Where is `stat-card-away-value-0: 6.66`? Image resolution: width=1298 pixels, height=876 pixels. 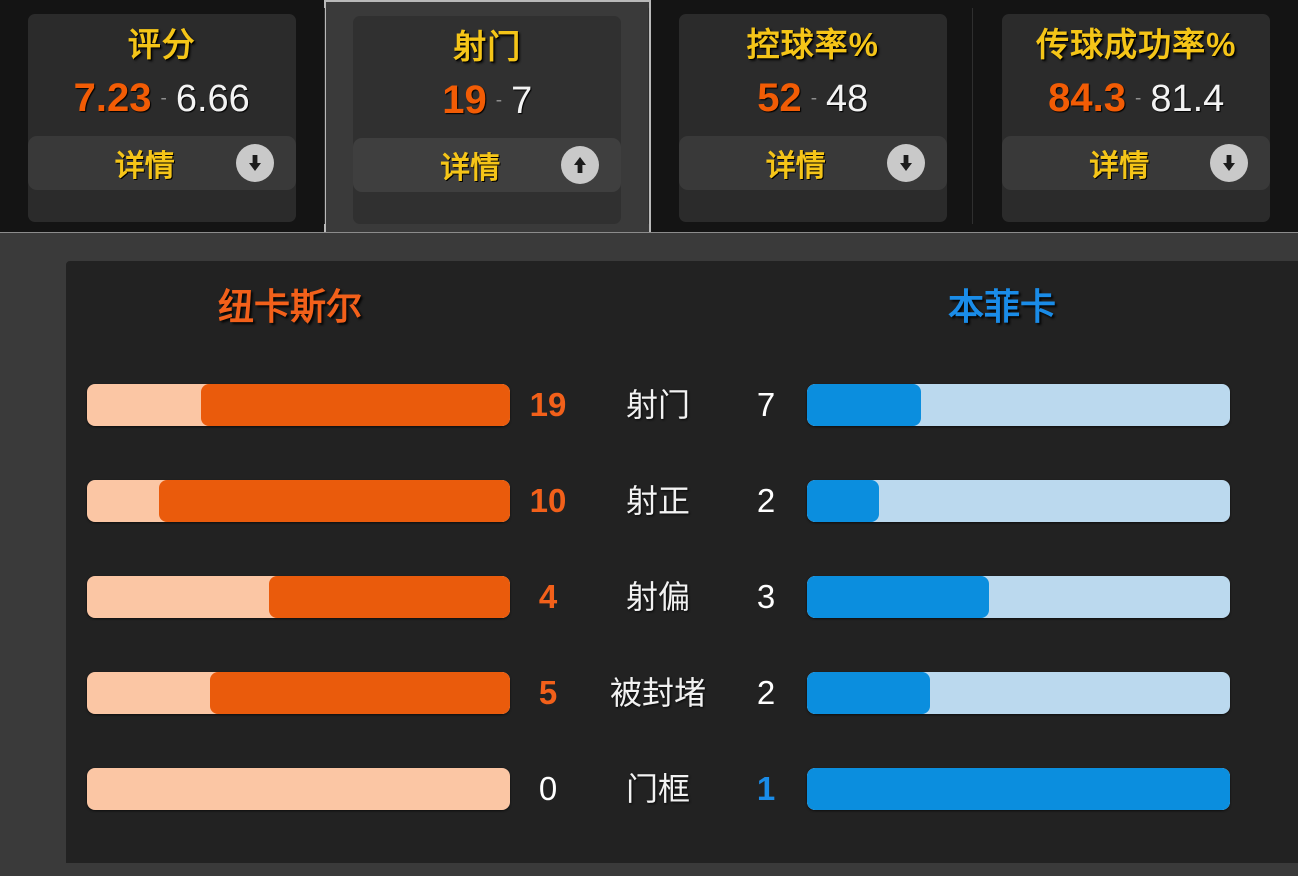 stat-card-away-value-0: 6.66 is located at coordinates (212, 99).